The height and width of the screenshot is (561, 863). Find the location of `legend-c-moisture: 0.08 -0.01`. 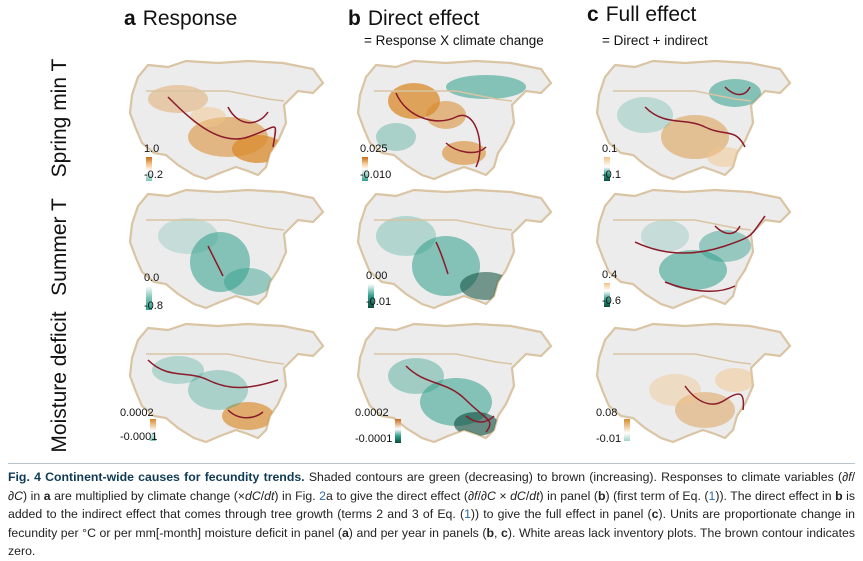

legend-c-moisture: 0.08 -0.01 is located at coordinates (626, 437).